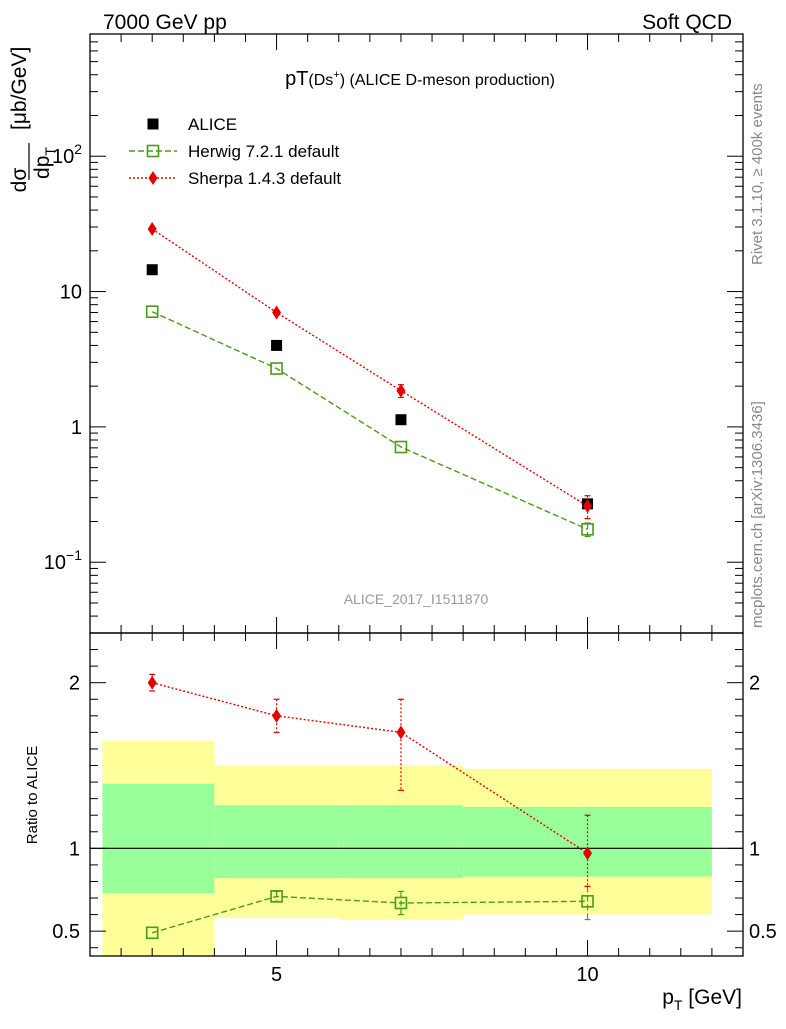 The width and height of the screenshot is (786, 1029). What do you see at coordinates (44, 163) in the screenshot?
I see `svg-text: dpT` at bounding box center [44, 163].